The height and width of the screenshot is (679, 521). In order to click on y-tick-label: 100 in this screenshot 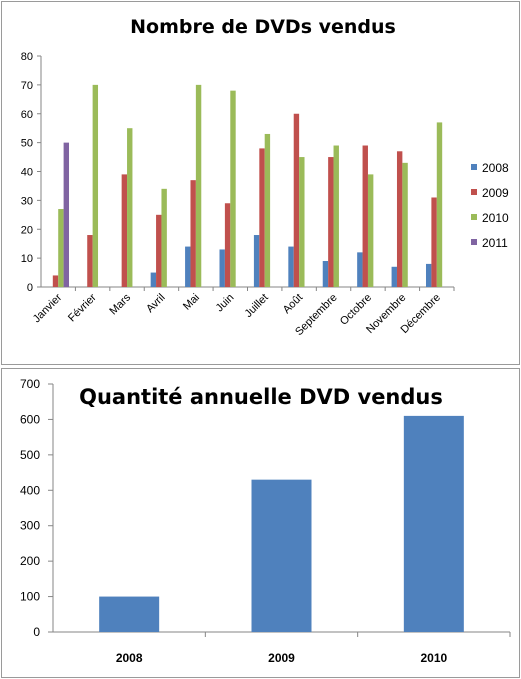, I will do `click(30, 597)`.